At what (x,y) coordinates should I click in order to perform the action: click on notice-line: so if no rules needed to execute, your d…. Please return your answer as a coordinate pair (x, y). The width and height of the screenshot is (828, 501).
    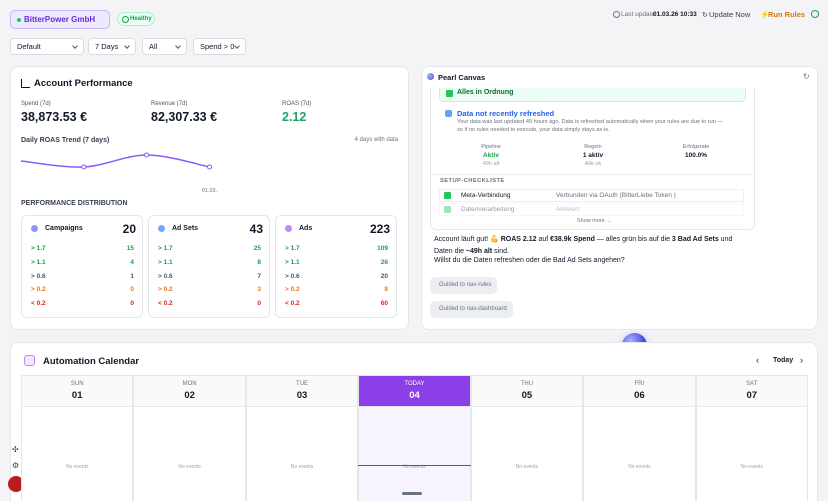
    Looking at the image, I should click on (533, 130).